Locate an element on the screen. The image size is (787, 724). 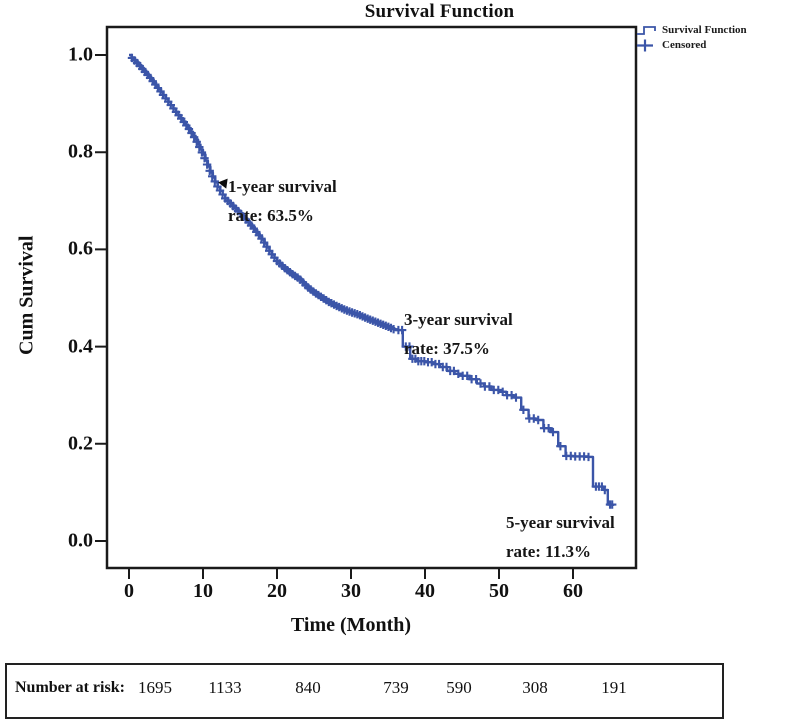
annotation-line: rate: 63.5% is located at coordinates (271, 215).